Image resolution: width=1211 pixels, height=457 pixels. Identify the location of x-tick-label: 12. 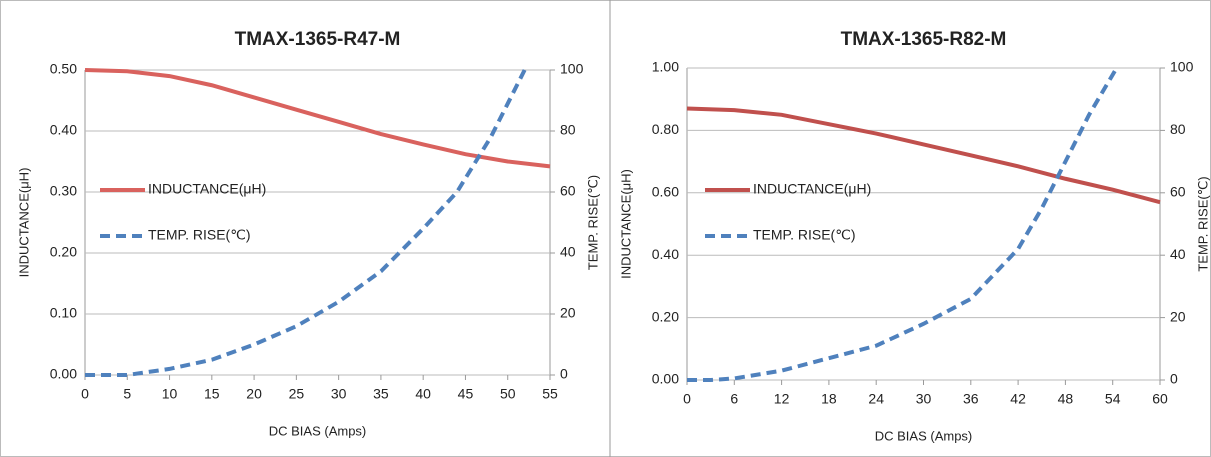
(782, 399).